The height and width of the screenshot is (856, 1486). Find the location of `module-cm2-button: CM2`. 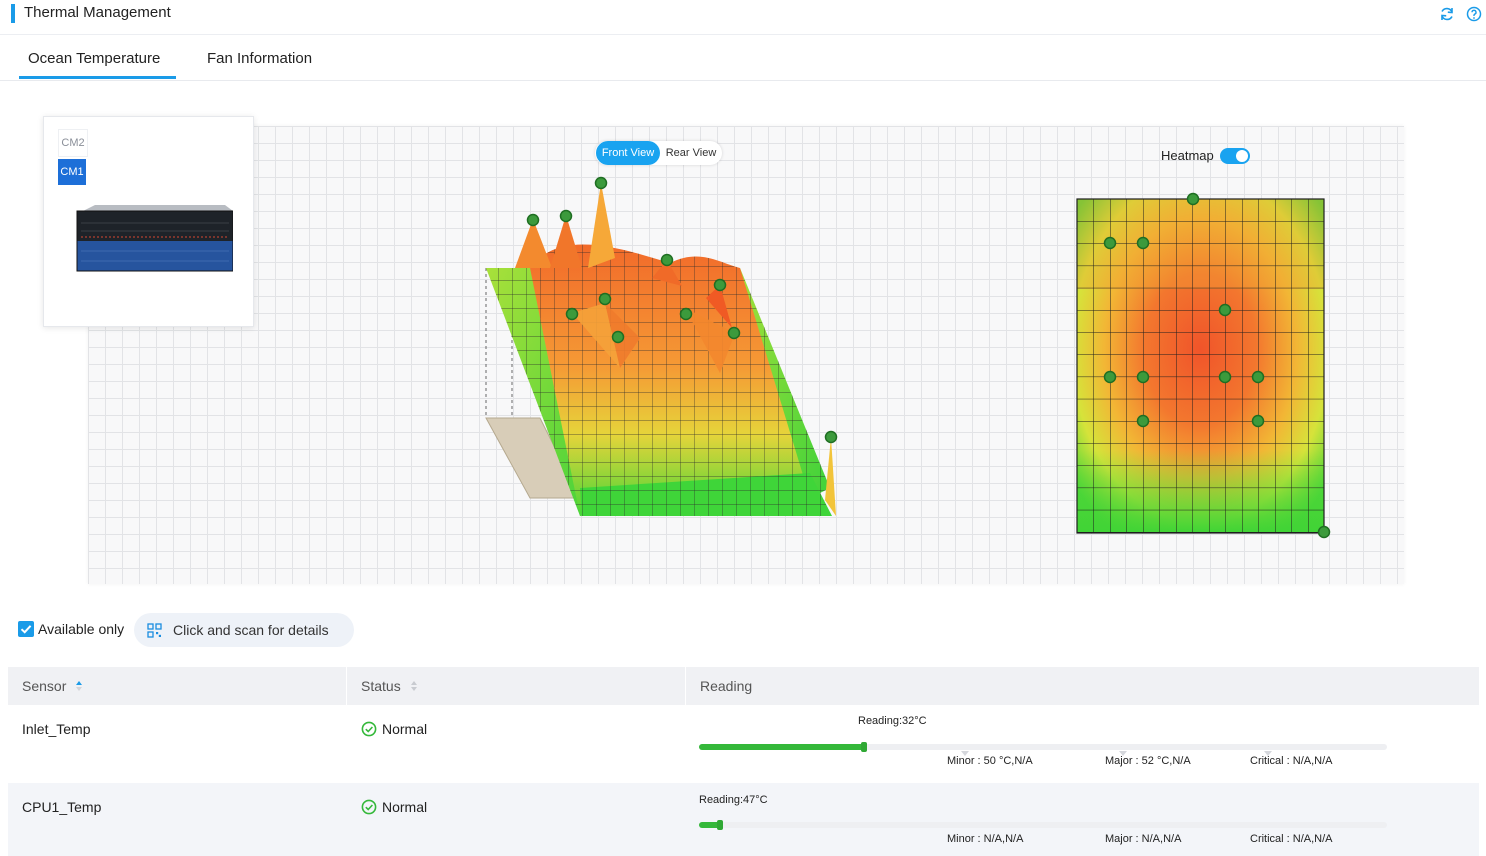

module-cm2-button: CM2 is located at coordinates (73, 143).